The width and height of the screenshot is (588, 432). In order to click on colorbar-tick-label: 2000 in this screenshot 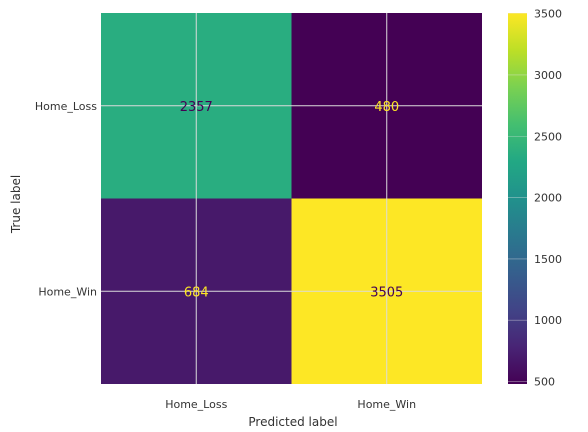, I will do `click(548, 198)`.